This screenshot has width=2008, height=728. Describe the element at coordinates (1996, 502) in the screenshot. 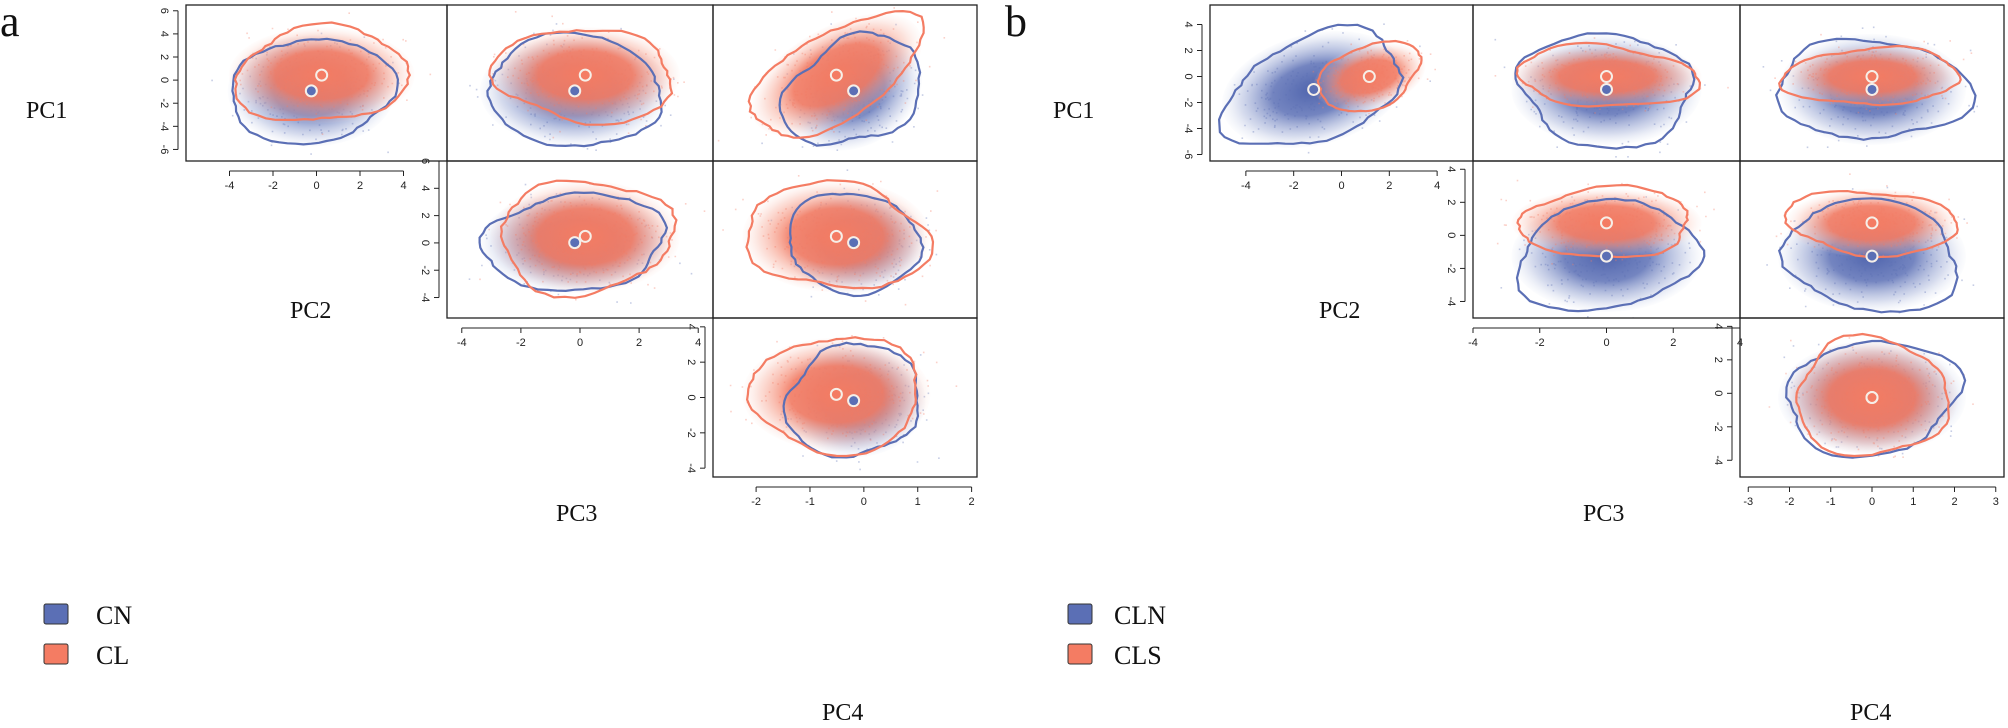

I see `x-tick-label: 3` at that location.